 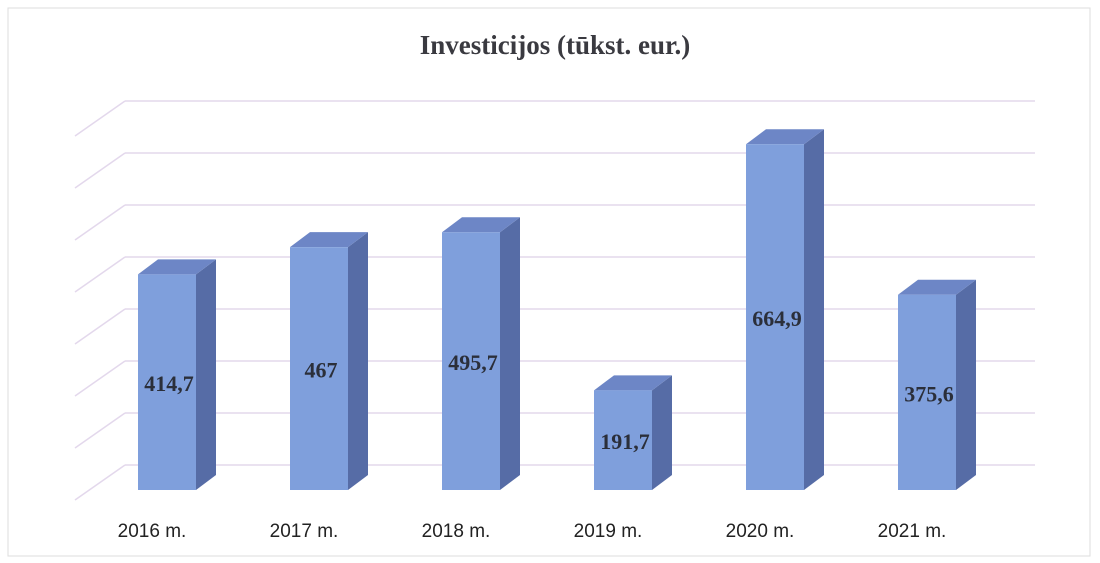 I want to click on value-label: 664,9, so click(x=777, y=318).